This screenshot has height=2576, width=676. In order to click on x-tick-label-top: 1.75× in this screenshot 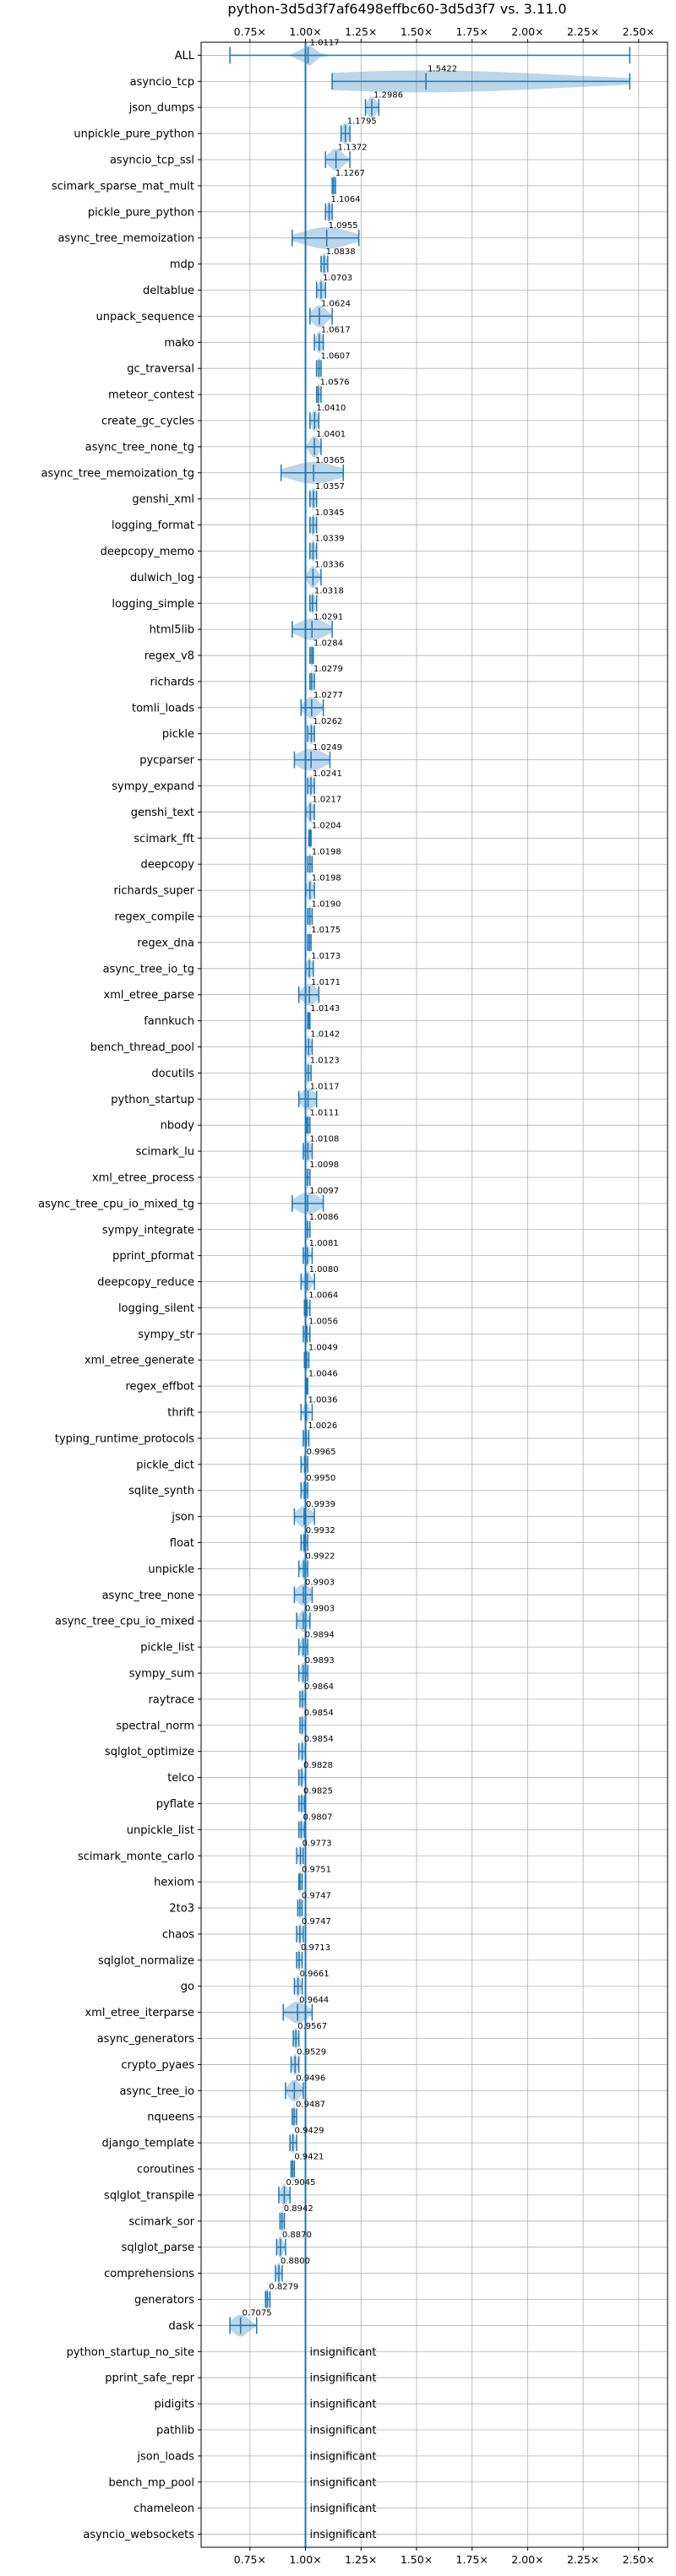, I will do `click(472, 31)`.